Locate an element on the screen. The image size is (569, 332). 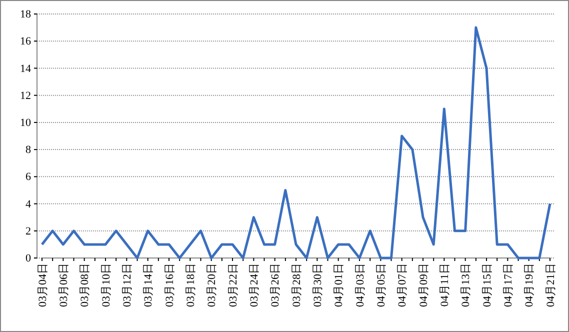
y-tick-label: 6 is located at coordinates (29, 177).